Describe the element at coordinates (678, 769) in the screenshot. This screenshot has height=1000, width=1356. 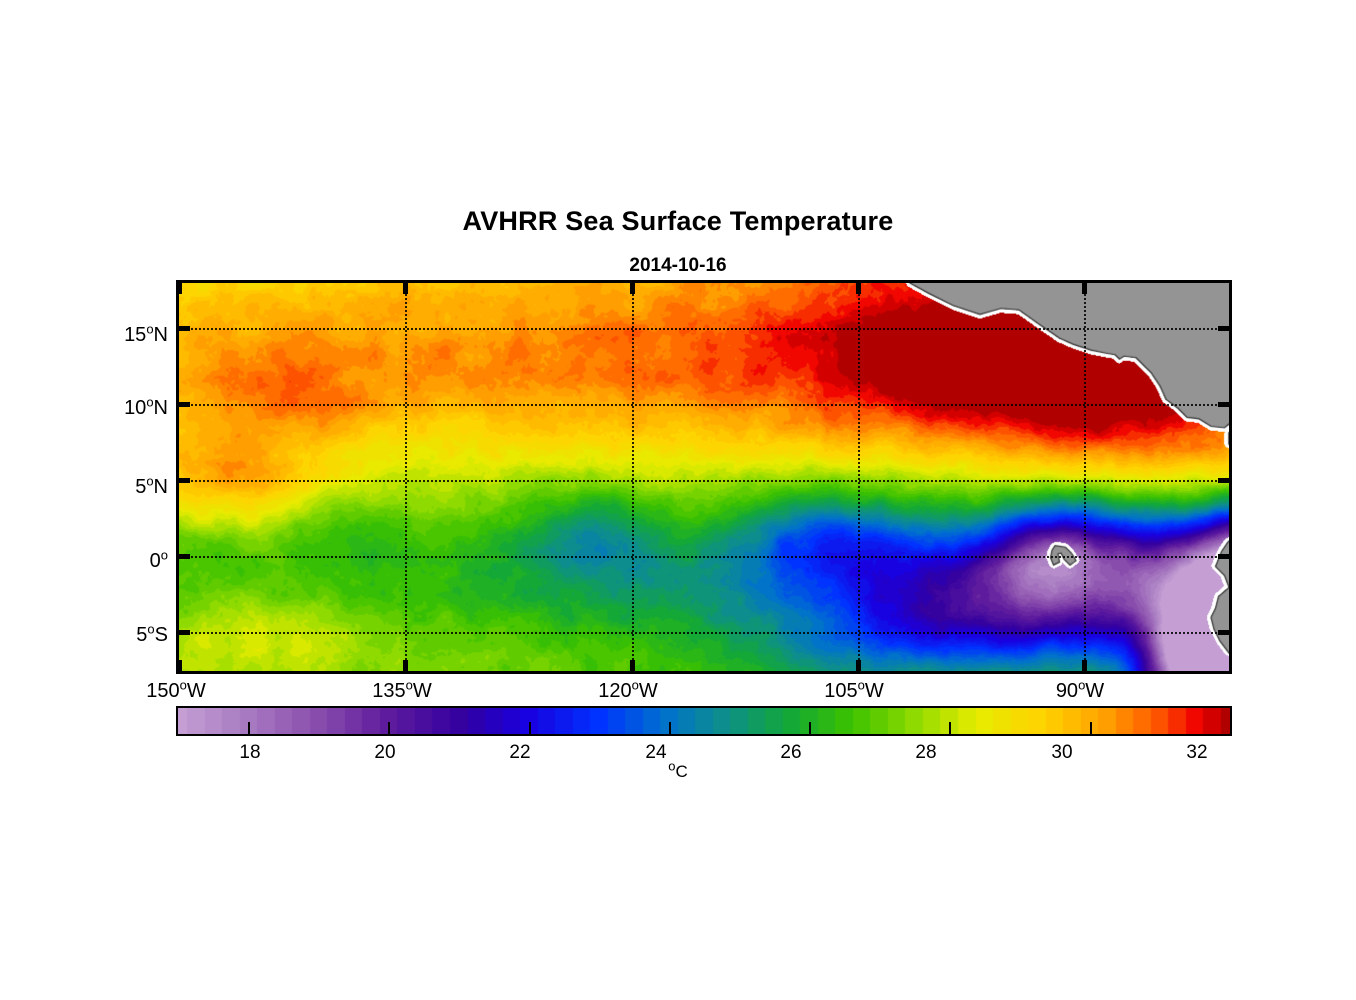
I see `colorbar-unit-label: oC` at that location.